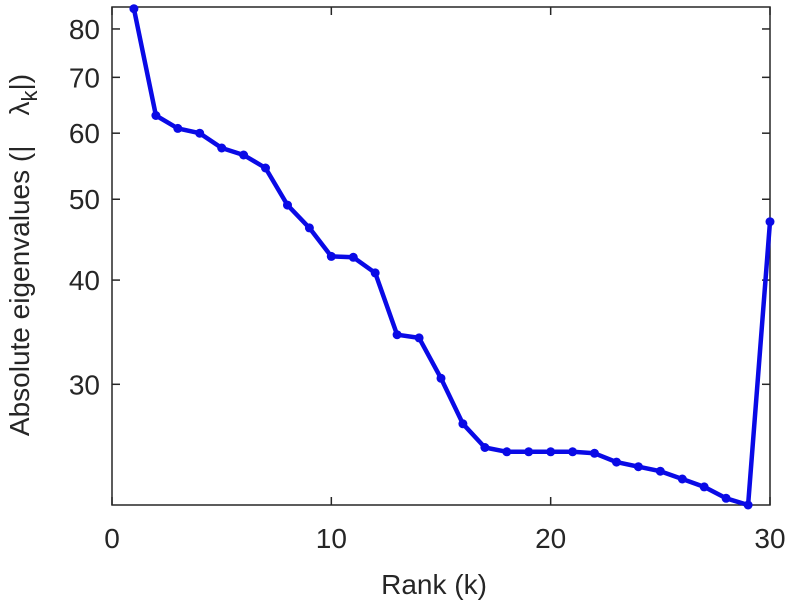 This screenshot has width=790, height=600. What do you see at coordinates (84, 29) in the screenshot?
I see `y-tick-label: 80` at bounding box center [84, 29].